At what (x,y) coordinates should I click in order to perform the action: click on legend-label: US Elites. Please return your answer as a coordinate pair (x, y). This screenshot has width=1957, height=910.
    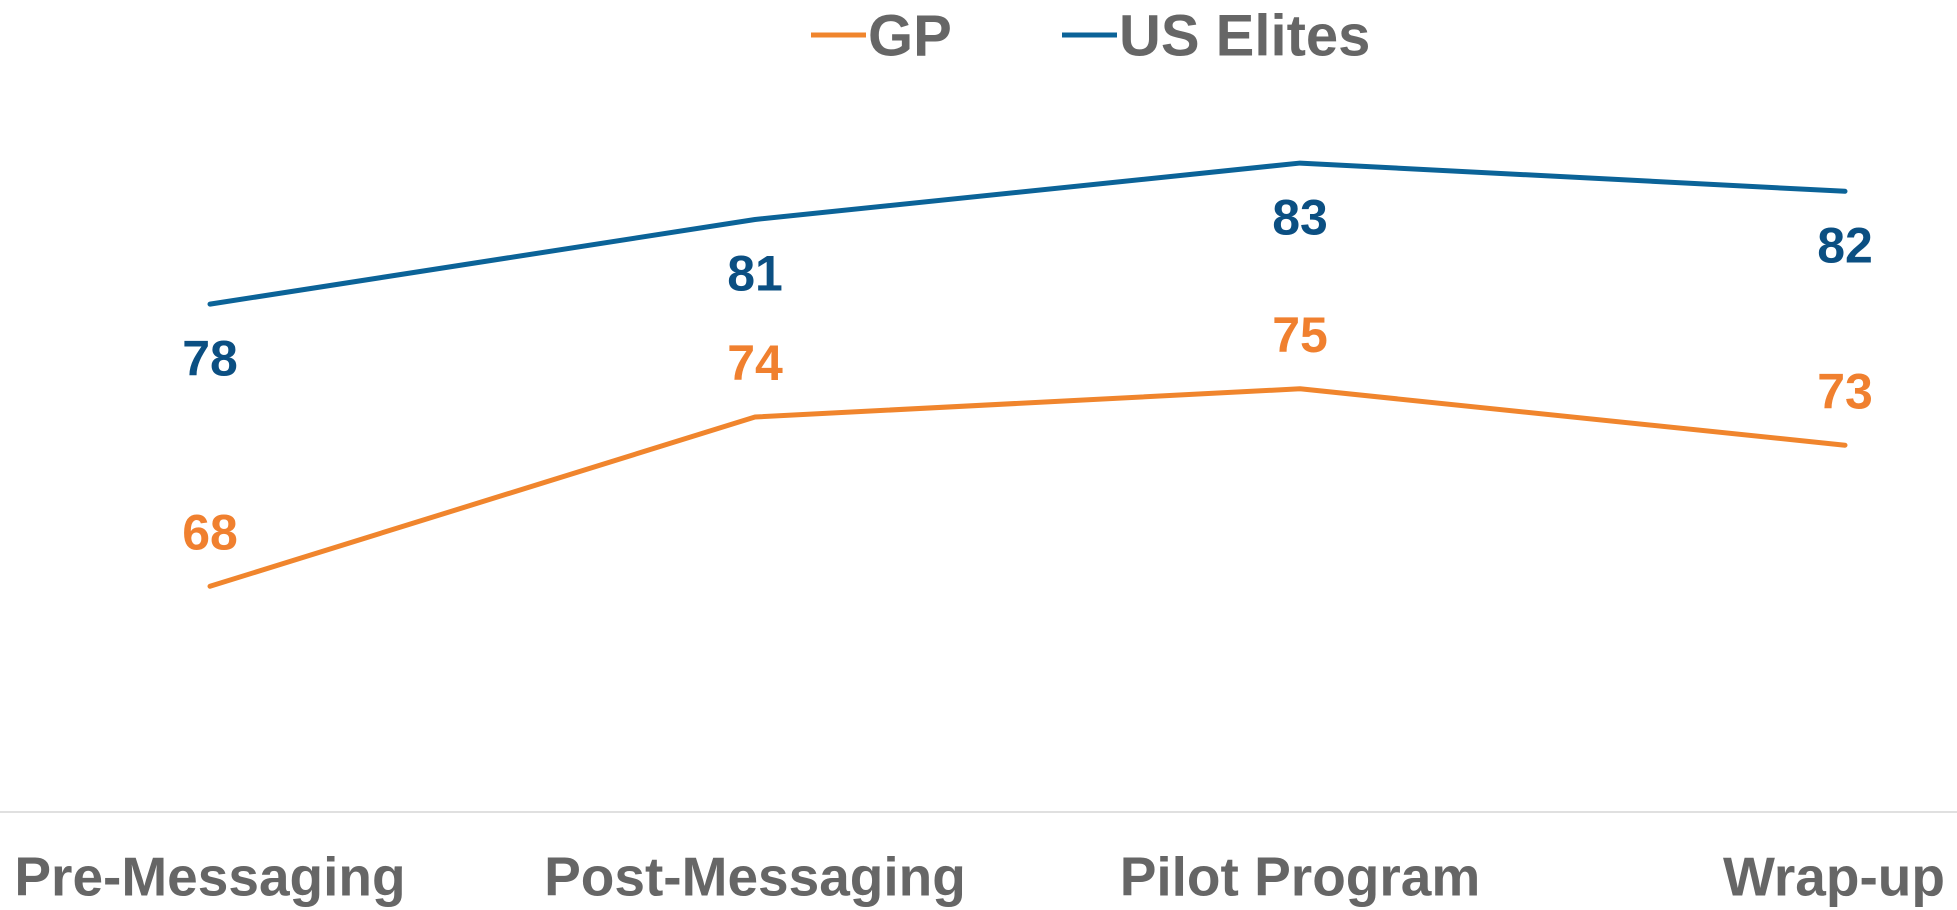
    Looking at the image, I should click on (1244, 35).